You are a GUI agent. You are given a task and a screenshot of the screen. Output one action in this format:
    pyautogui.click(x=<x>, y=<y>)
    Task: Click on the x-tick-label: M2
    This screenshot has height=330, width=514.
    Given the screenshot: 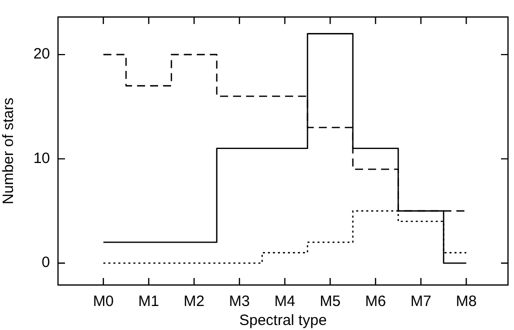 What is the action you would take?
    pyautogui.click(x=194, y=301)
    